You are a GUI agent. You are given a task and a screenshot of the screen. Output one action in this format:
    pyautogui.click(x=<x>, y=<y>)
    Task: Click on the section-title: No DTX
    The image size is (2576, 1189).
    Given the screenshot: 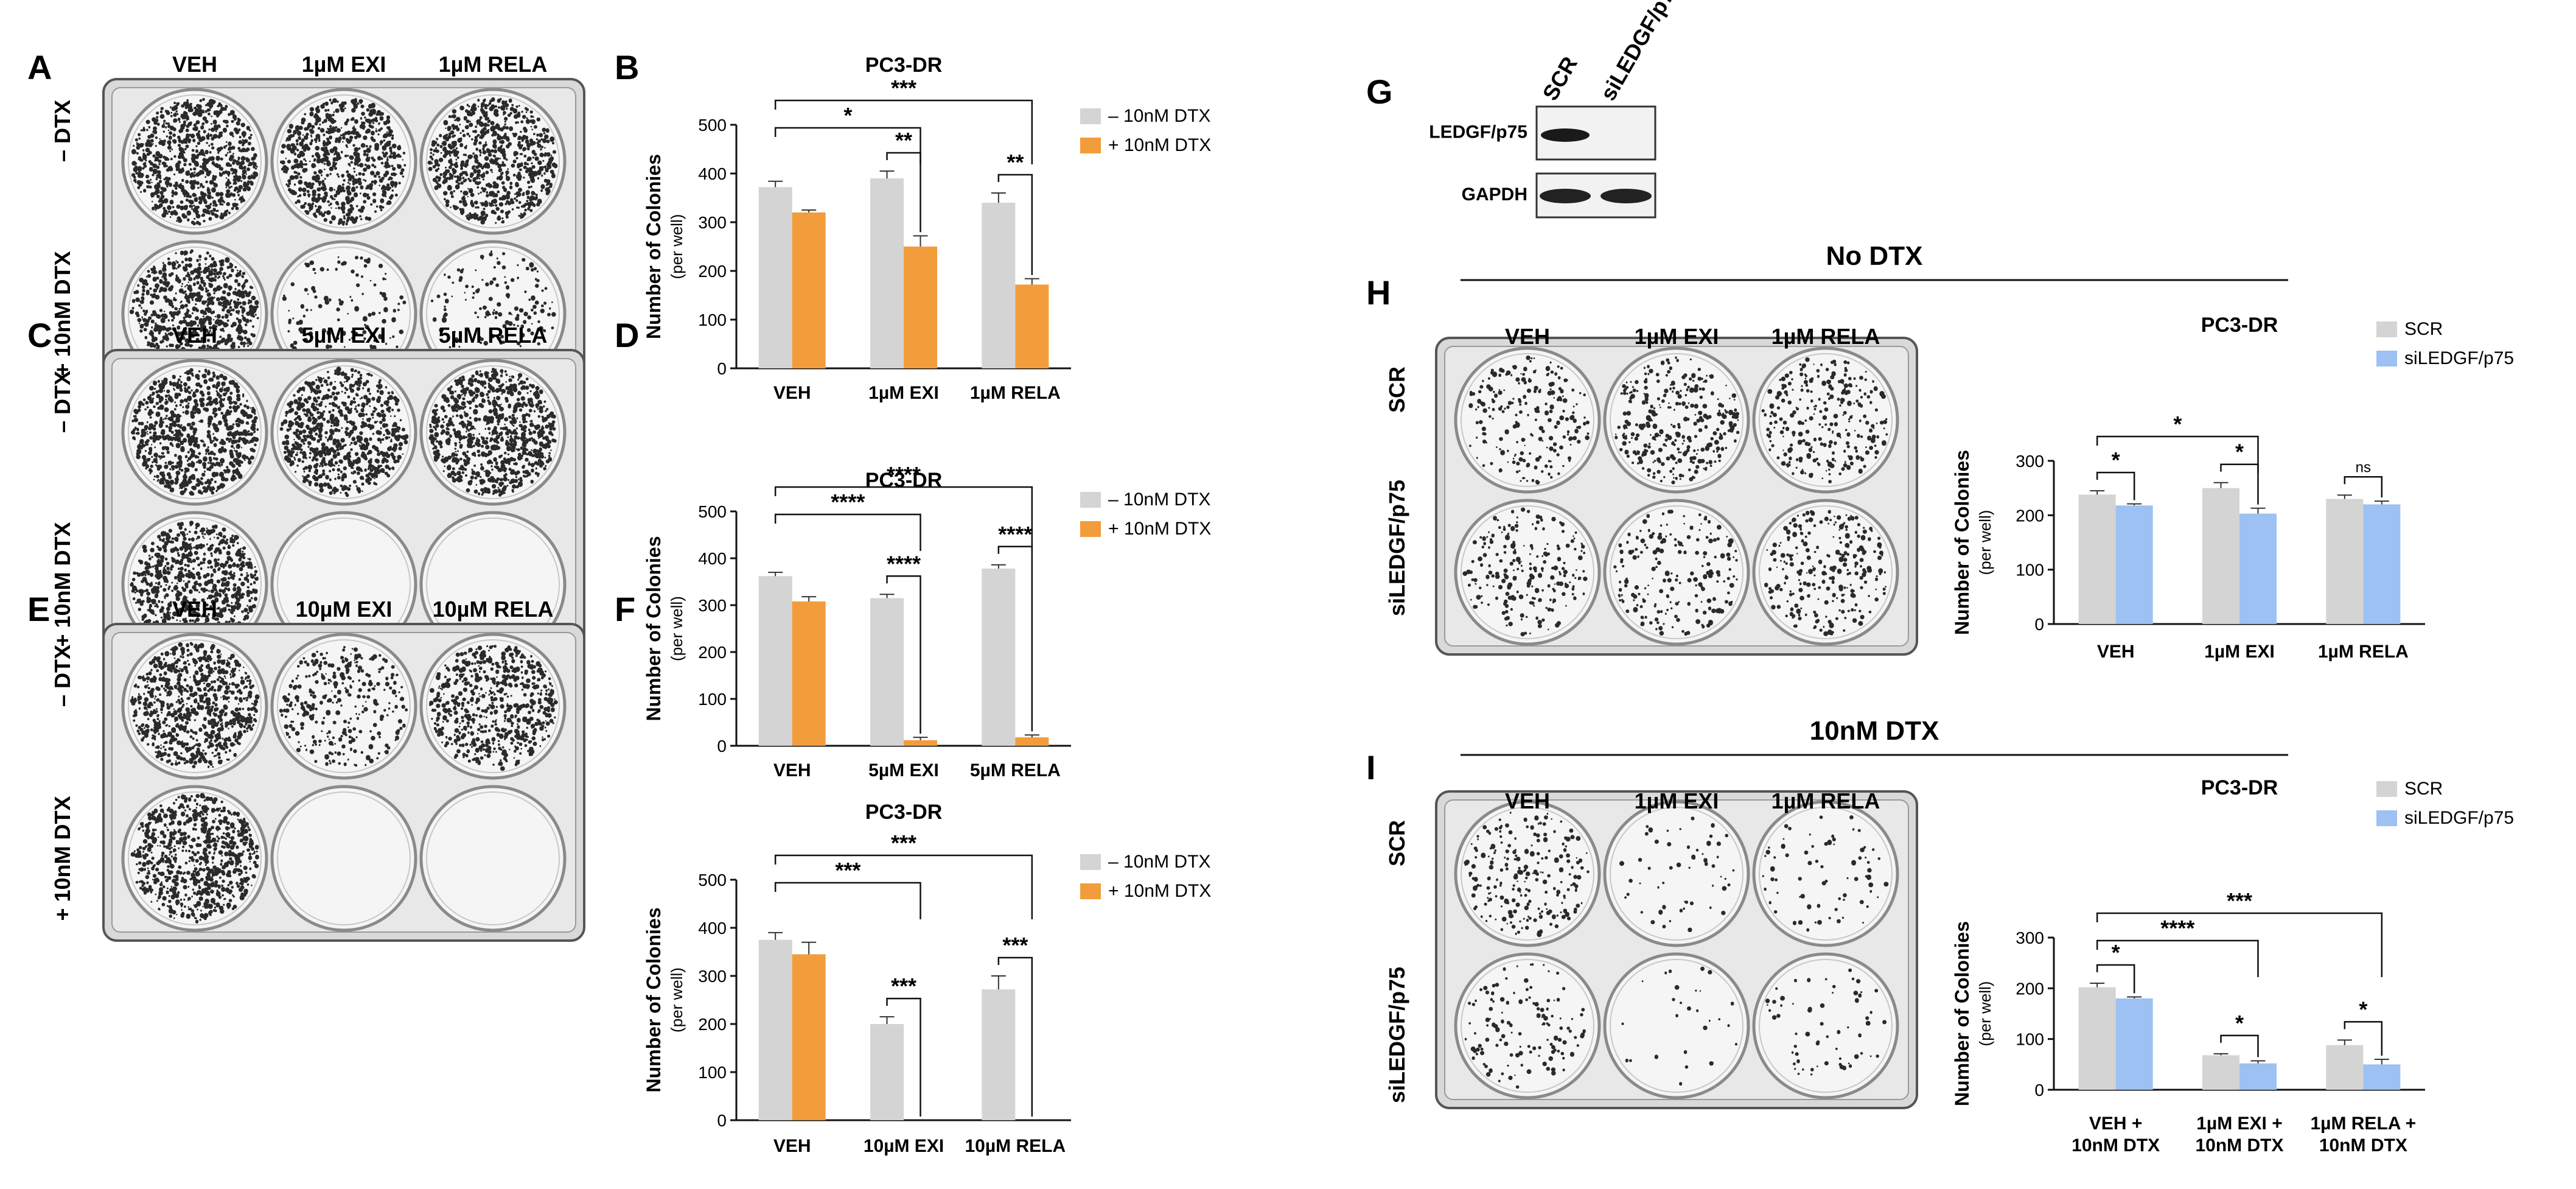 What is the action you would take?
    pyautogui.click(x=1874, y=256)
    